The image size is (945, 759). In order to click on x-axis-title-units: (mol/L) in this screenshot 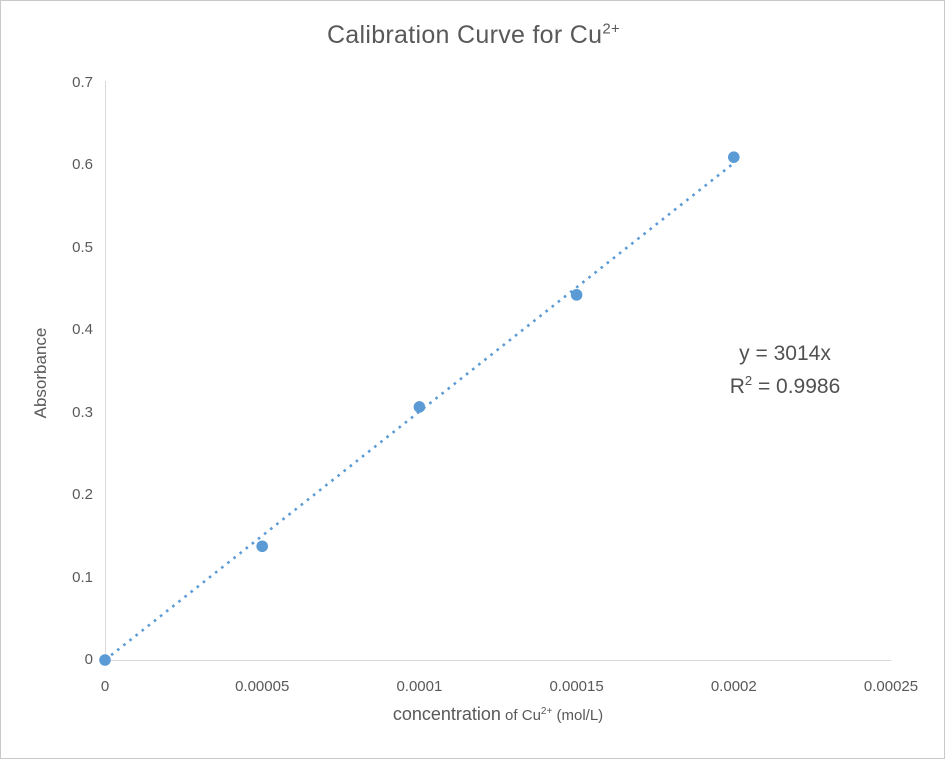, I will do `click(578, 715)`.